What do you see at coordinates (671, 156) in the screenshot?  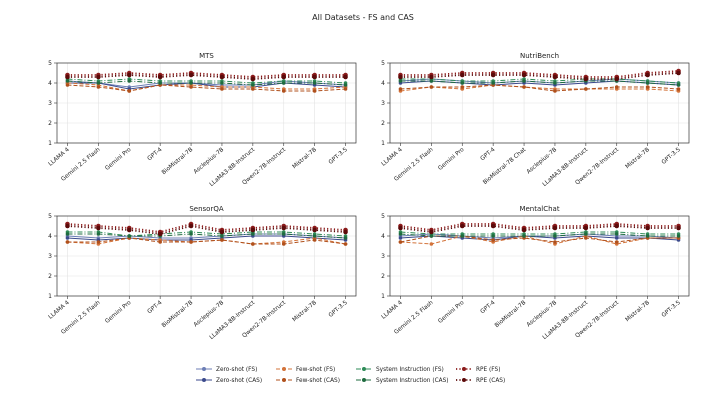 I see `x-tick-label: GPT-3.5` at bounding box center [671, 156].